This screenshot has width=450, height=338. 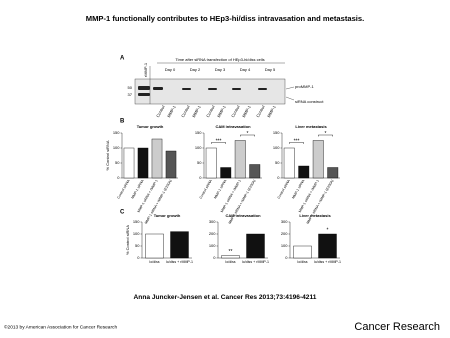 What do you see at coordinates (122, 213) in the screenshot?
I see `panel-label: C` at bounding box center [122, 213].